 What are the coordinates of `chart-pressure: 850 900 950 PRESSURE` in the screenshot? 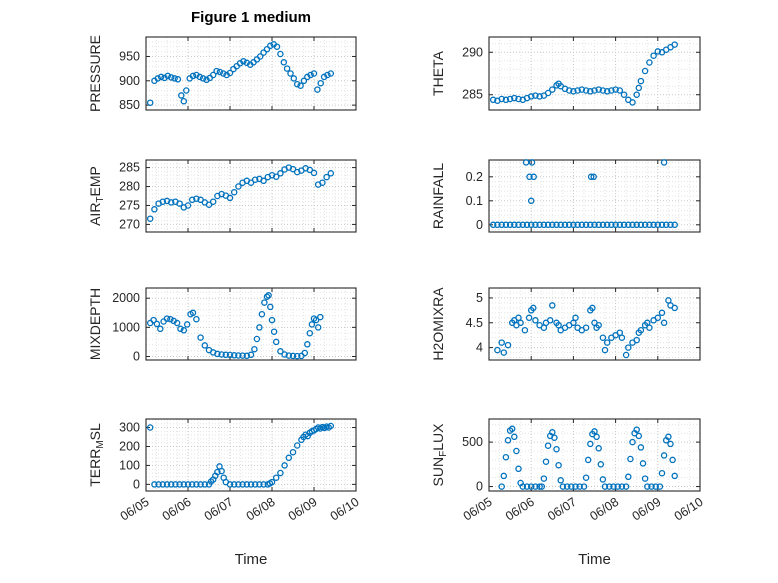 It's located at (222, 73).